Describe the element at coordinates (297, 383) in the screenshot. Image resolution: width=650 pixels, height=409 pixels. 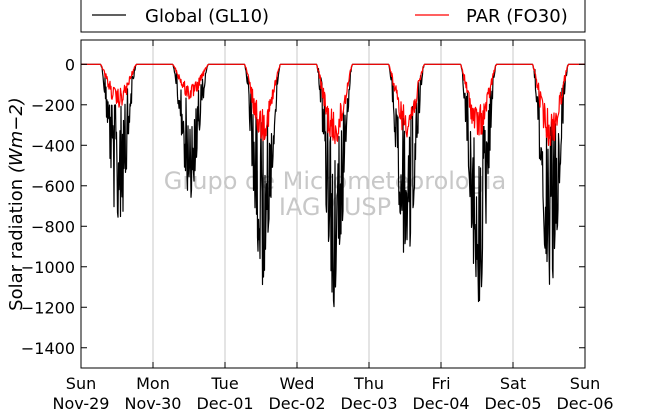
I see `x-tick-label-day: Wed` at that location.